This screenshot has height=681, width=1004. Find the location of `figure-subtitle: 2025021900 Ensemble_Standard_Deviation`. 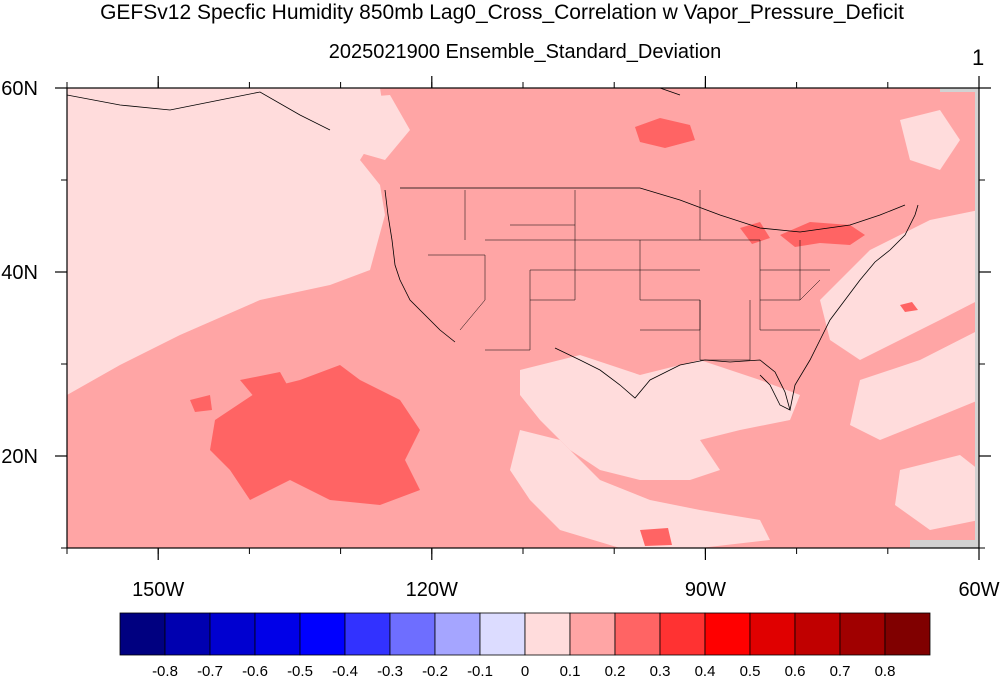

figure-subtitle: 2025021900 Ensemble_Standard_Deviation is located at coordinates (525, 52).